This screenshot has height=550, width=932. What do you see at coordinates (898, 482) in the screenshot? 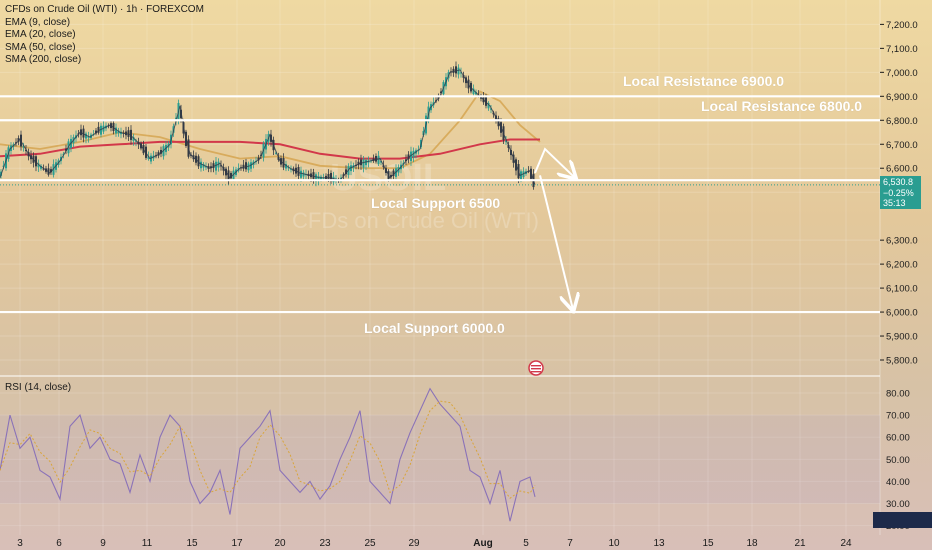
I see `rsi-tick-label: 40.00` at bounding box center [898, 482].